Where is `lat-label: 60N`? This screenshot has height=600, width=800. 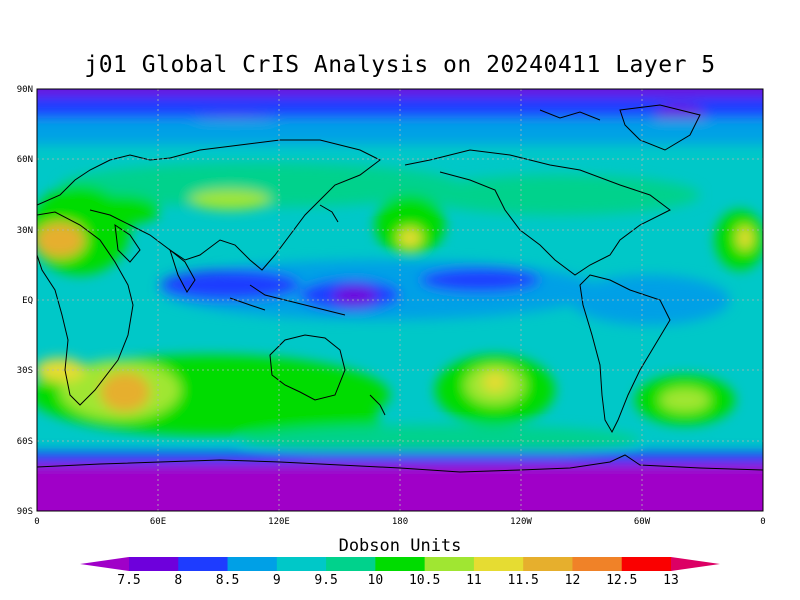
lat-label: 60N is located at coordinates (25, 160).